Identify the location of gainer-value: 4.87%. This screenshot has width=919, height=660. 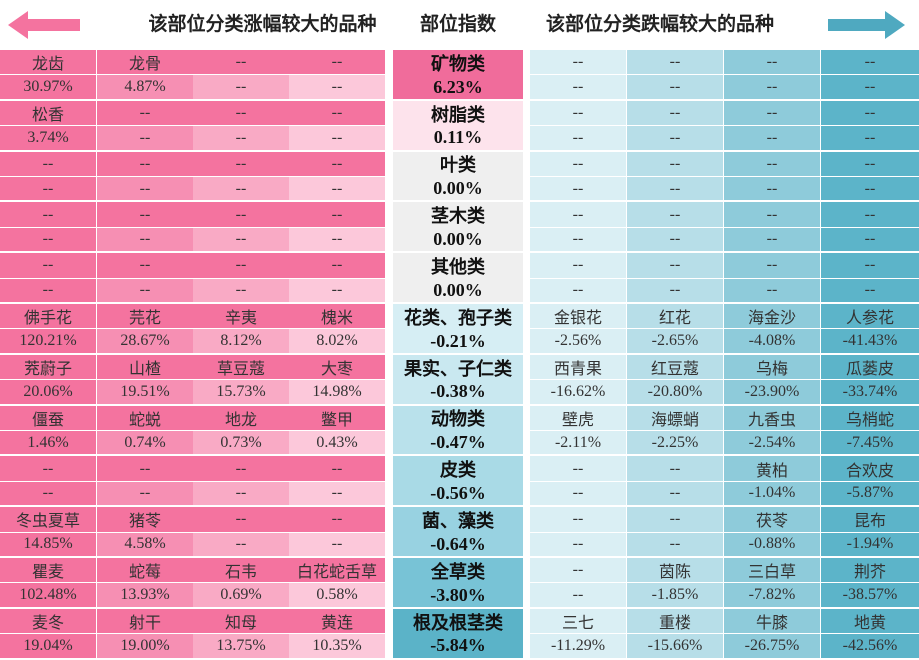
(145, 87).